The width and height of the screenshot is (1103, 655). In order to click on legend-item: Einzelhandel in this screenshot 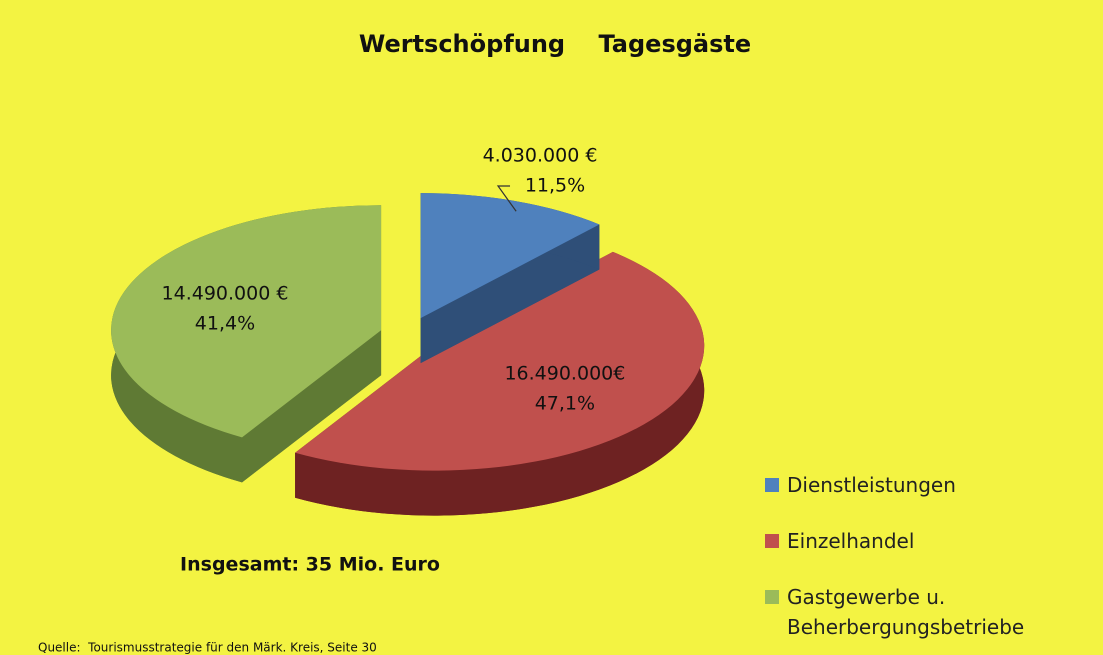, I will do `click(930, 541)`.